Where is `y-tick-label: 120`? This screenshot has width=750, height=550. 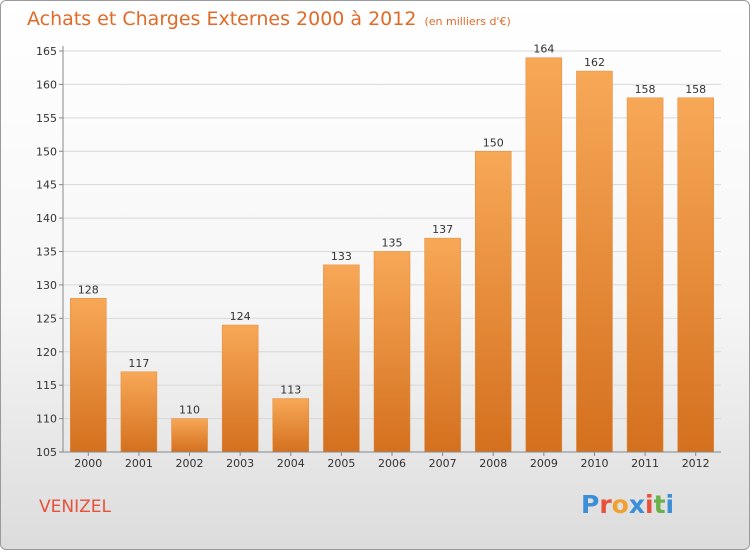 y-tick-label: 120 is located at coordinates (46, 352).